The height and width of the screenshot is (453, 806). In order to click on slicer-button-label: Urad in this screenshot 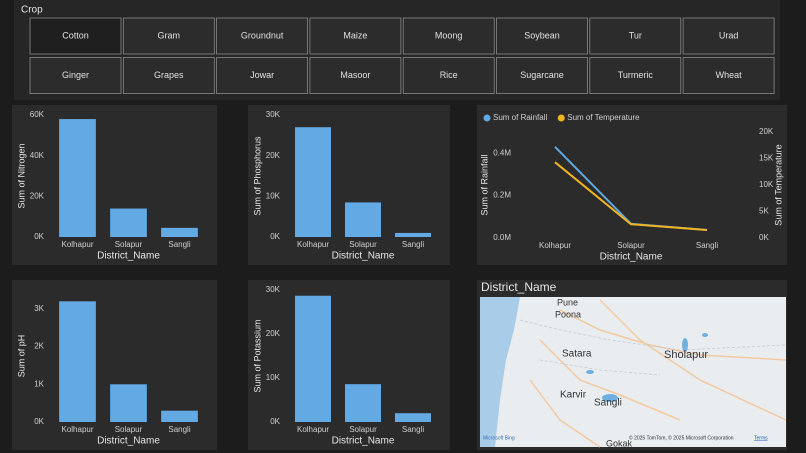, I will do `click(729, 35)`.